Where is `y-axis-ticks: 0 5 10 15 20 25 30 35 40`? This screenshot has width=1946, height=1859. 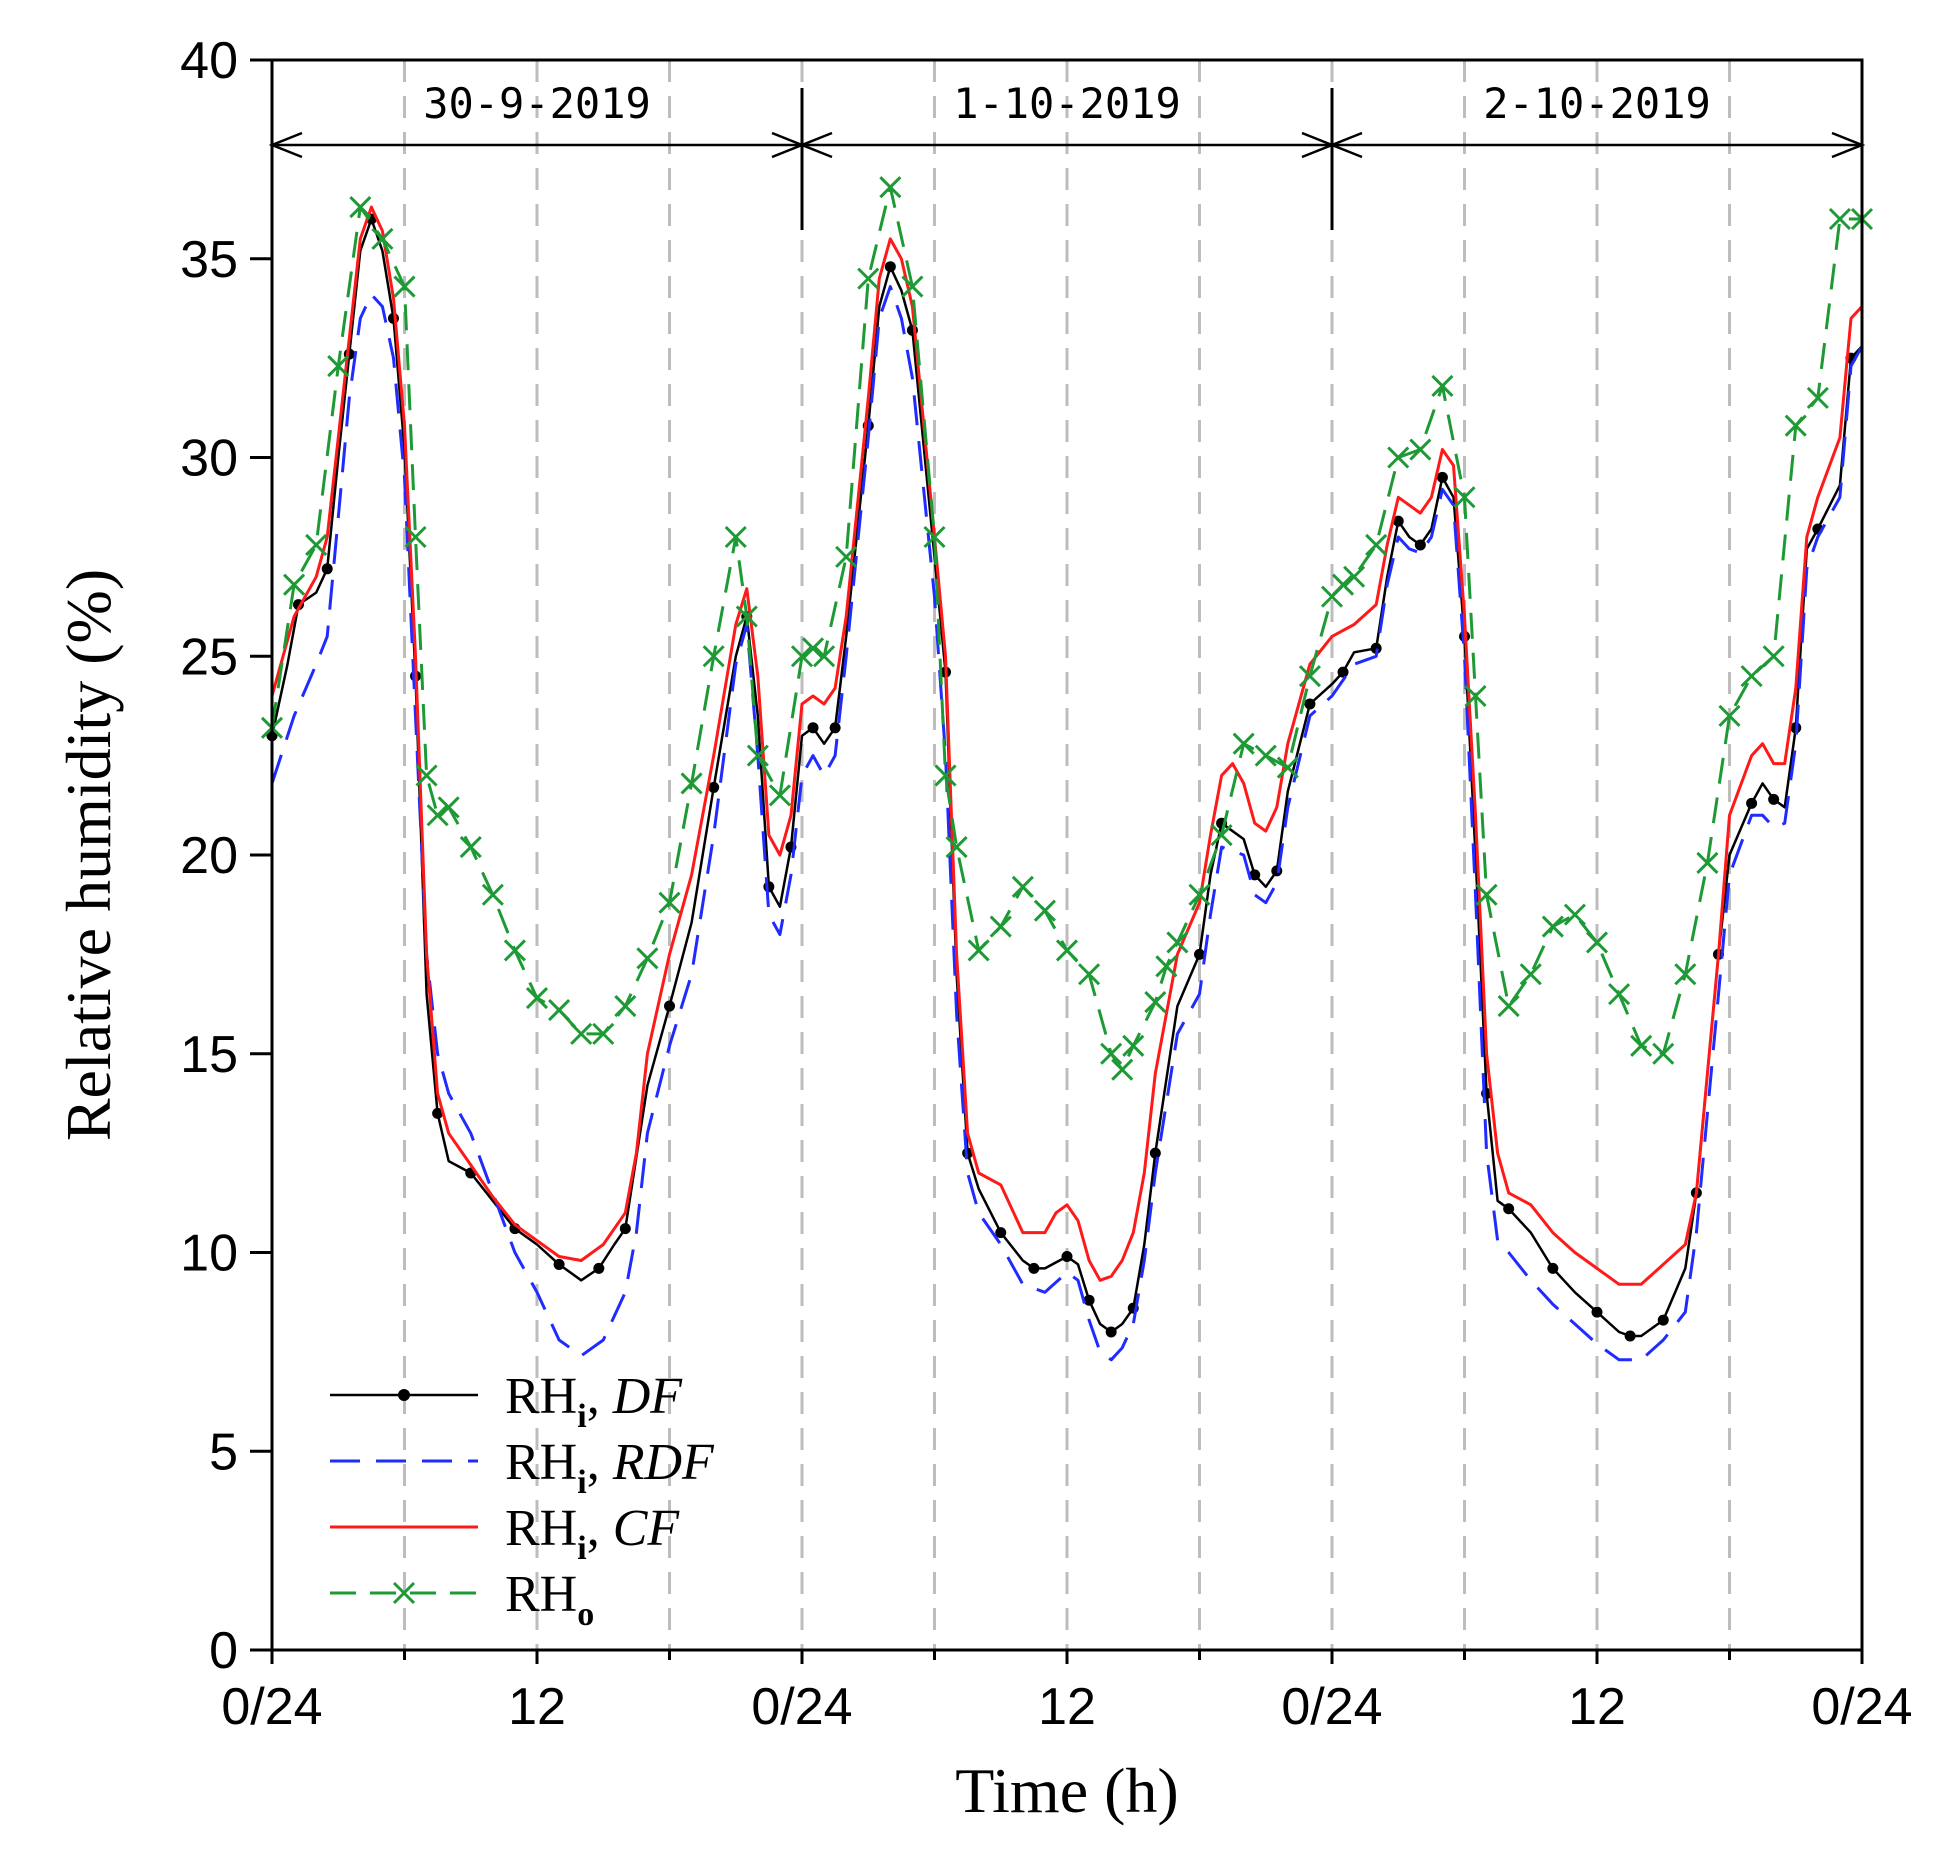
y-axis-ticks: 0 5 10 15 20 25 30 35 40 is located at coordinates (226, 856).